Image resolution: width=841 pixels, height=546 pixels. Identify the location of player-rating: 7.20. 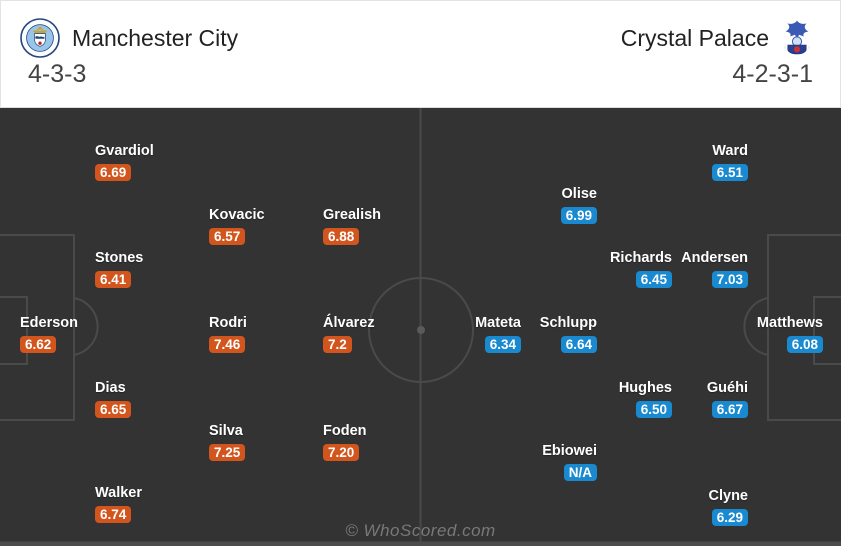
(341, 452).